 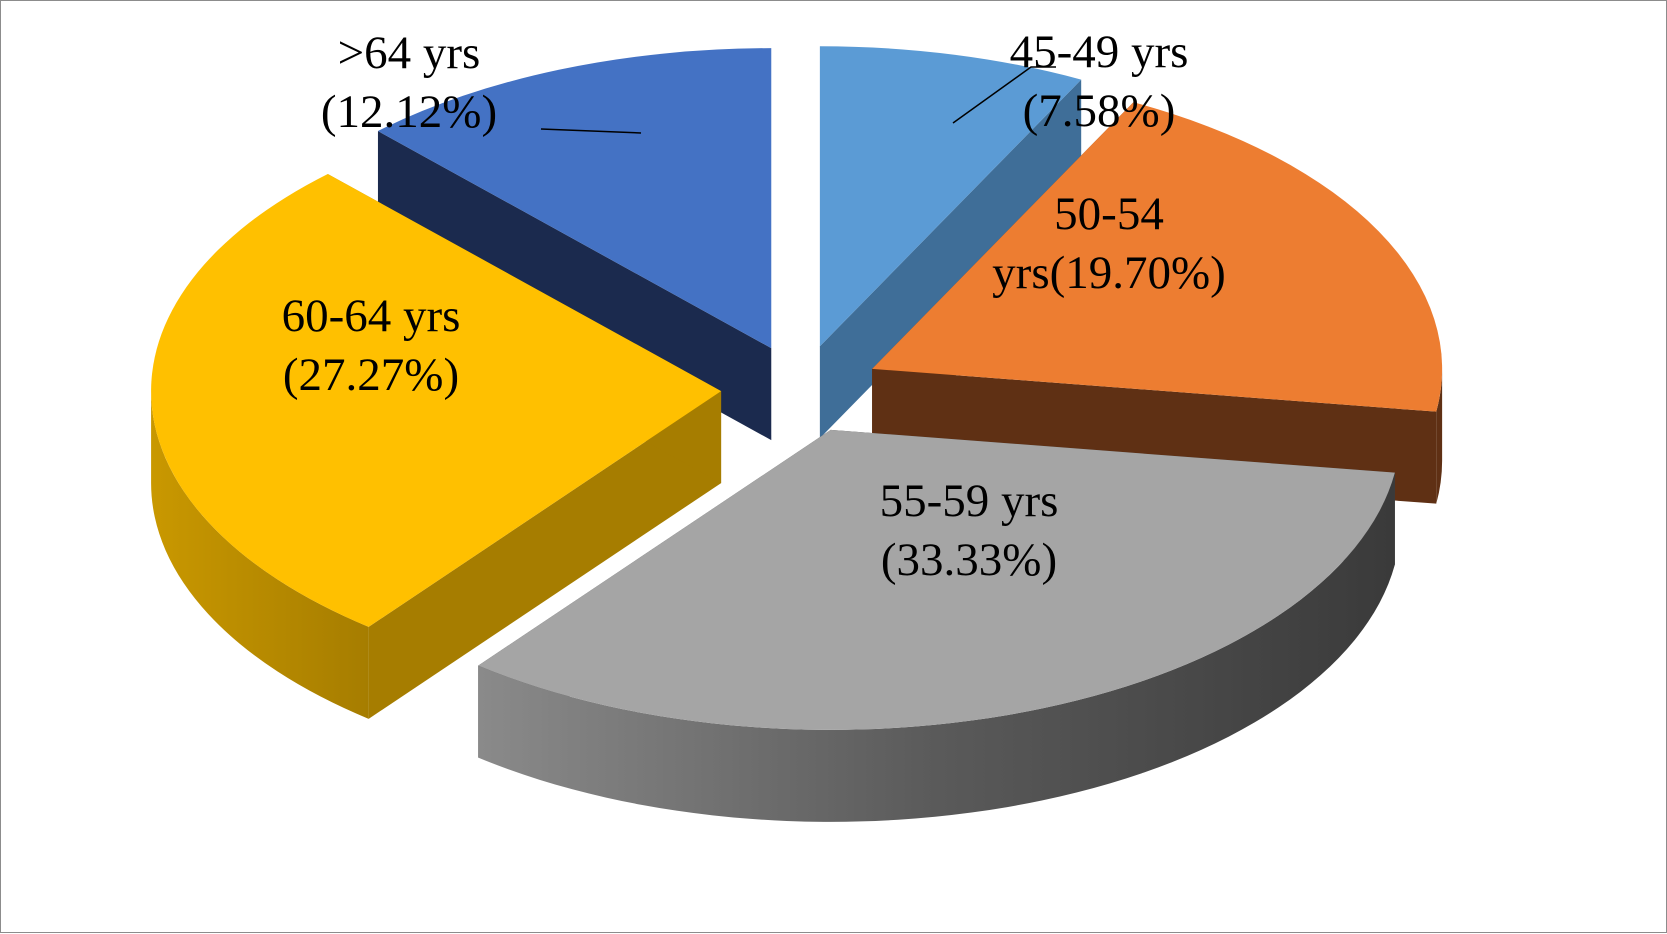 What do you see at coordinates (1109, 243) in the screenshot?
I see `data-label: 50-54 yrs(19.70%)` at bounding box center [1109, 243].